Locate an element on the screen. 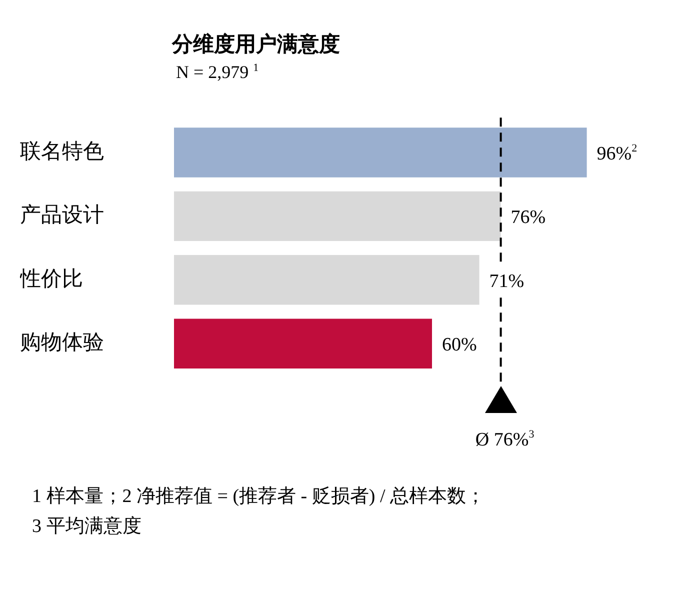  data-label: 60% is located at coordinates (459, 345).